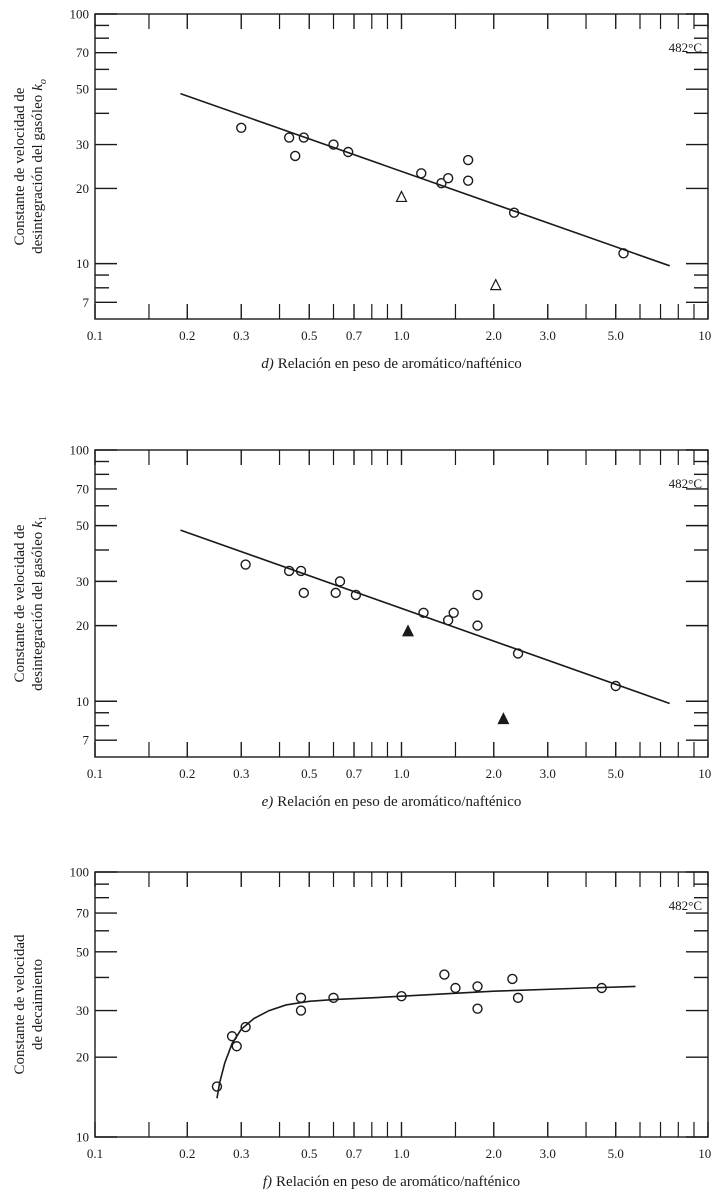 Image resolution: width=711 pixels, height=1201 pixels. I want to click on y-axis-label-line1: Constante de velocidad, so click(20, 1004).